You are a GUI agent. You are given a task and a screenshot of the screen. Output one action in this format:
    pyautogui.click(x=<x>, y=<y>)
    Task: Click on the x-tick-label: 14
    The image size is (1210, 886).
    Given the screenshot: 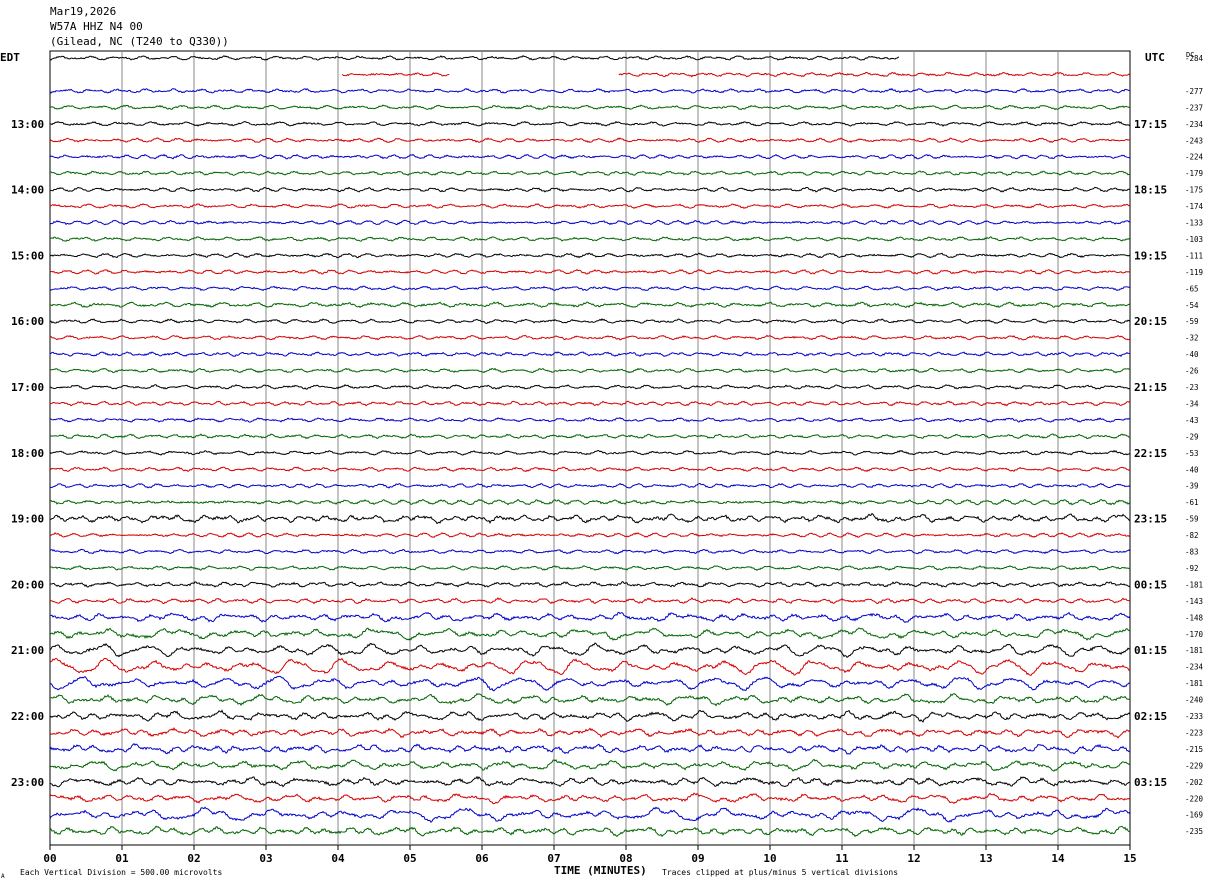 What is the action you would take?
    pyautogui.click(x=1058, y=858)
    